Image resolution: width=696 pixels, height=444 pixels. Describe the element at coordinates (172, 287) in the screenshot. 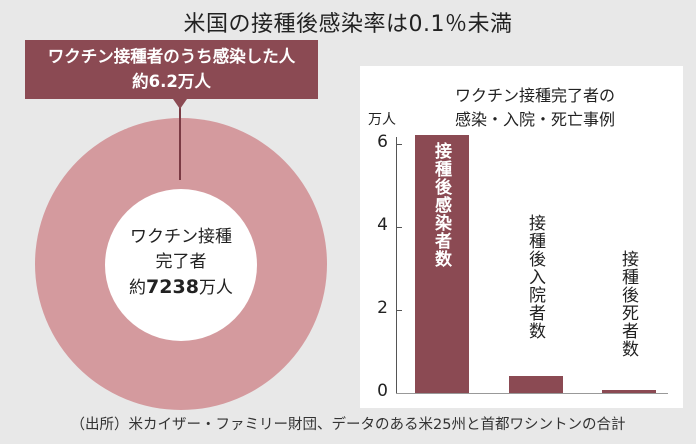

I see `donut-label-number: 7238` at that location.